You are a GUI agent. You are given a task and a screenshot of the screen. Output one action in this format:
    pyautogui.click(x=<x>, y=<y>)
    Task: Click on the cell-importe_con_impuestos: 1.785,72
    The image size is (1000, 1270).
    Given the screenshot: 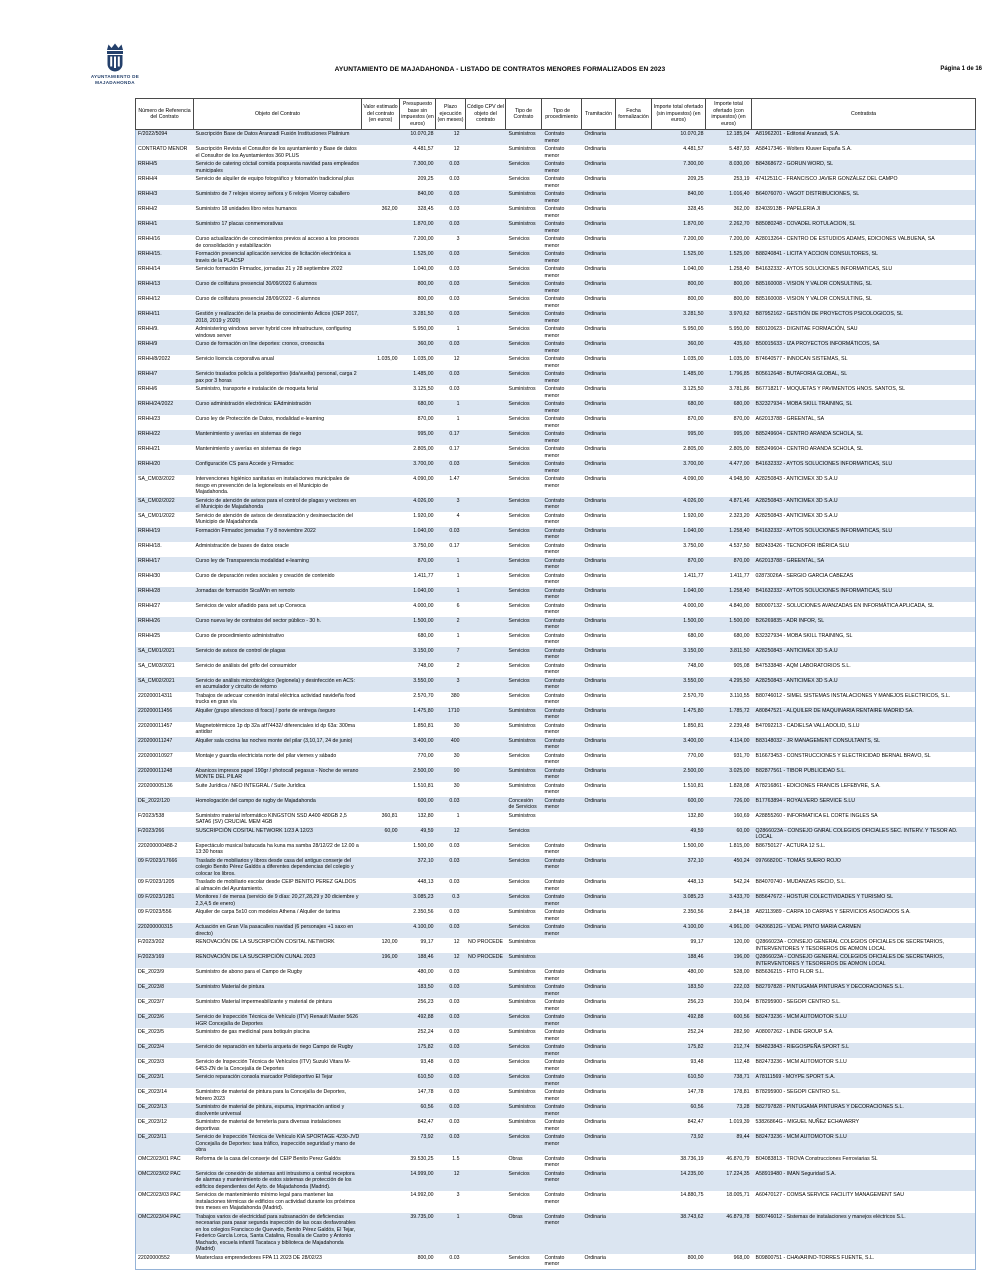 What is the action you would take?
    pyautogui.click(x=739, y=710)
    